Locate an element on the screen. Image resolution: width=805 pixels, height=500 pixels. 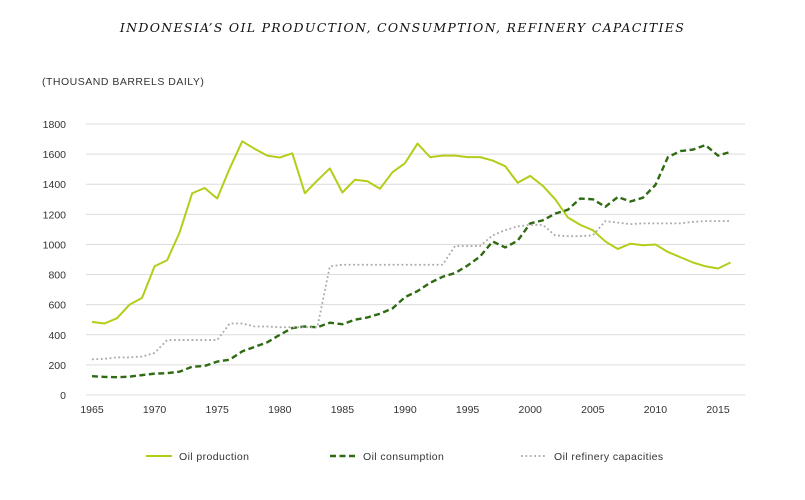
x-tick-label: 2000 is located at coordinates (531, 410).